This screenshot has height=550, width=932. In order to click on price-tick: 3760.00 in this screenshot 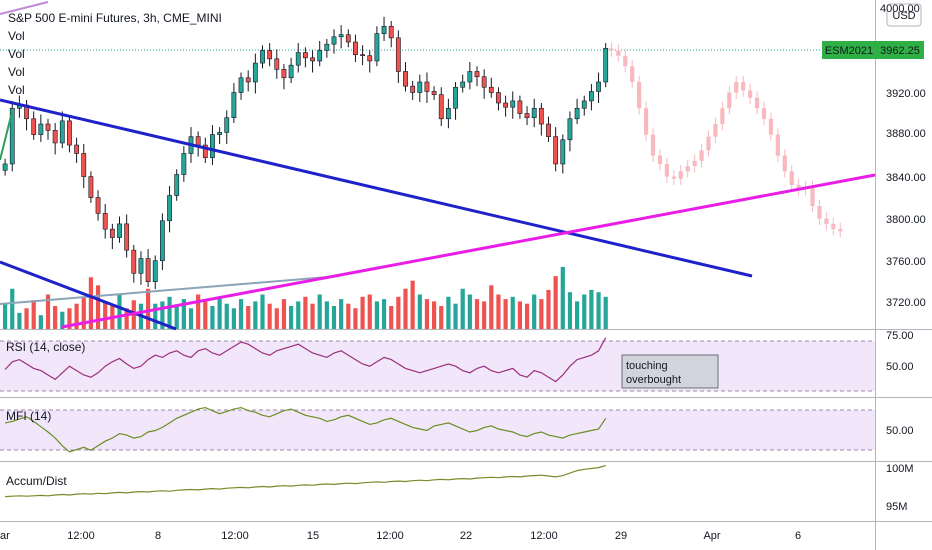, I will do `click(906, 262)`.